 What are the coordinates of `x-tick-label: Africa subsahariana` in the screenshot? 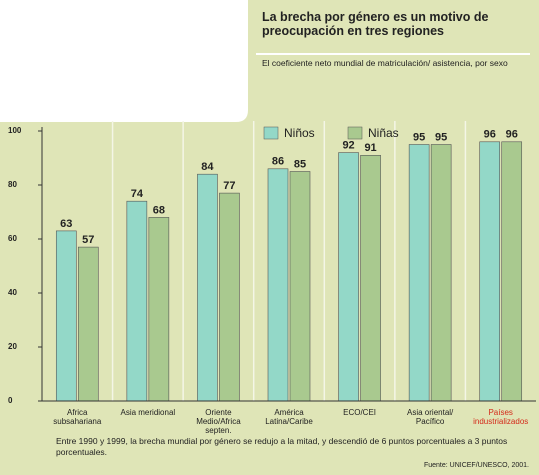 It's located at (77, 417).